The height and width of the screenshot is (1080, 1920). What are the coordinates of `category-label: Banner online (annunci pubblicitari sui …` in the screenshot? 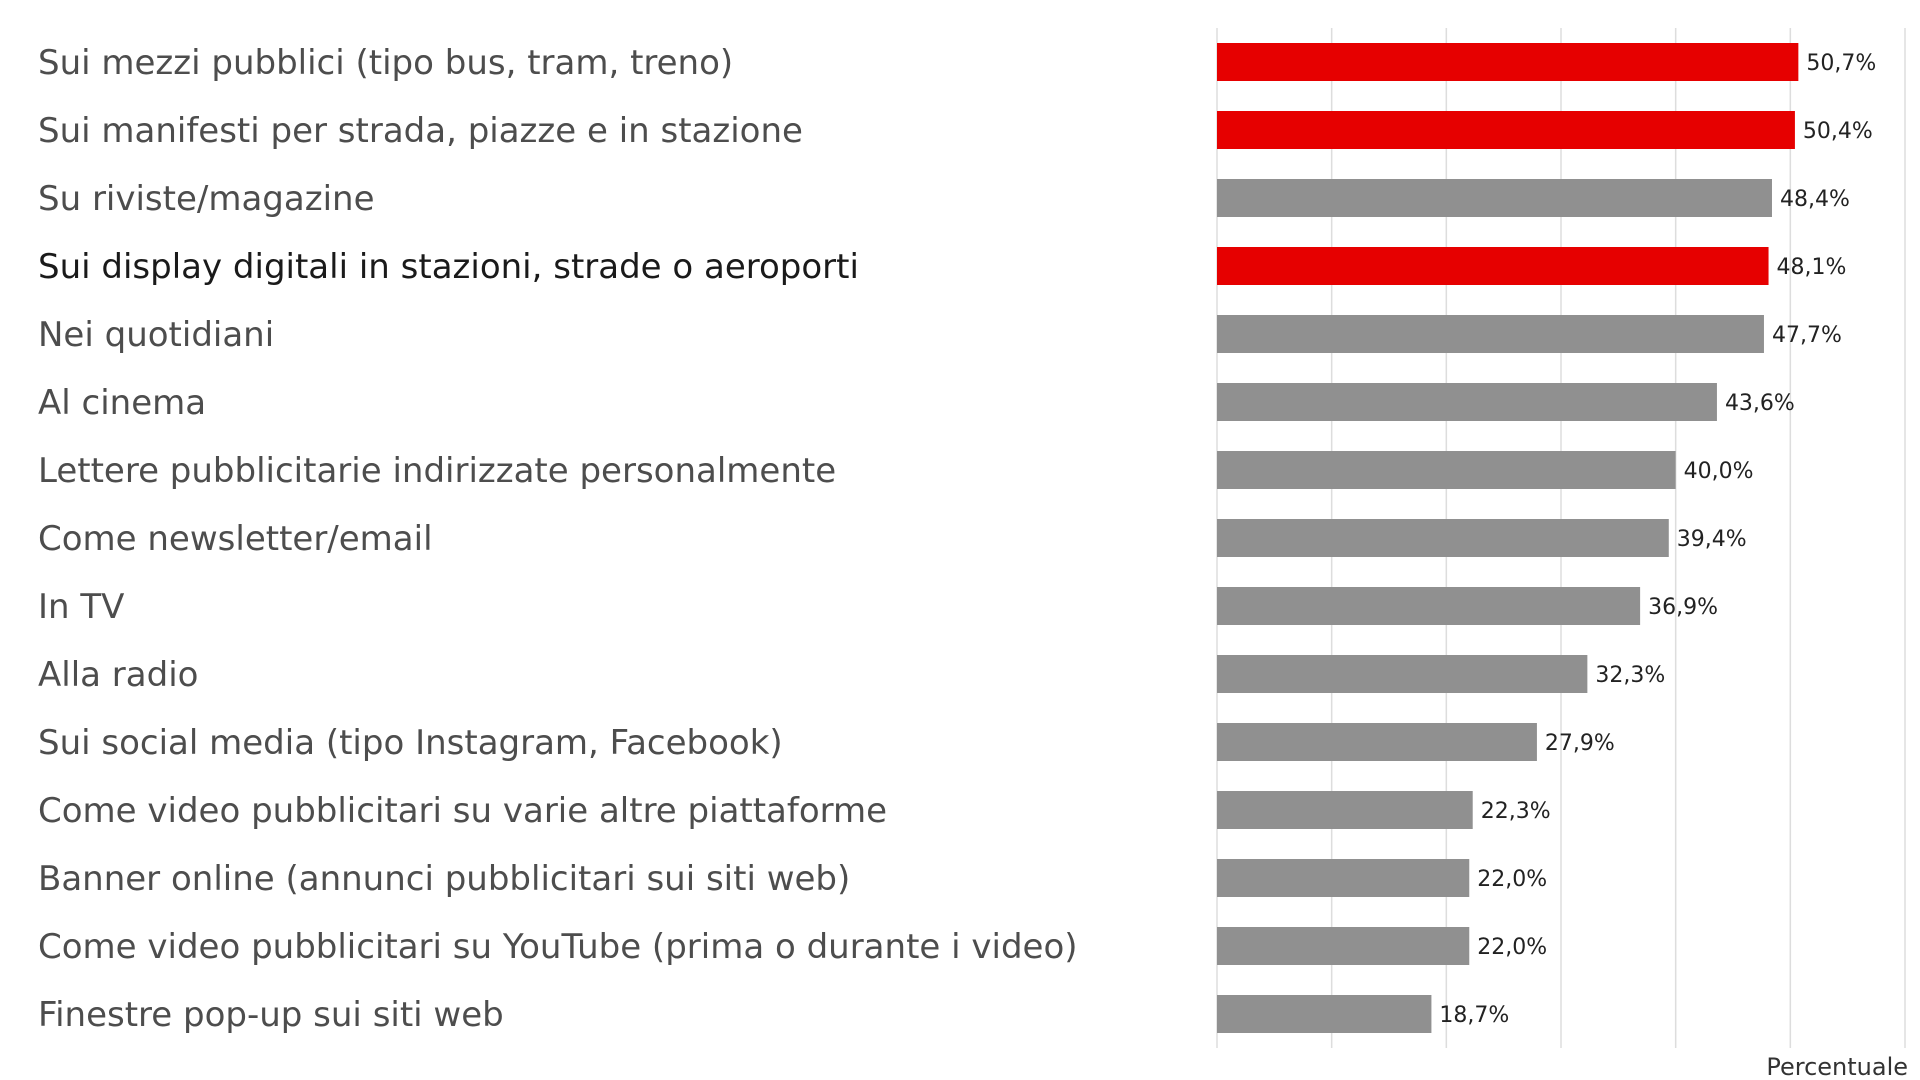 It's located at (444, 879).